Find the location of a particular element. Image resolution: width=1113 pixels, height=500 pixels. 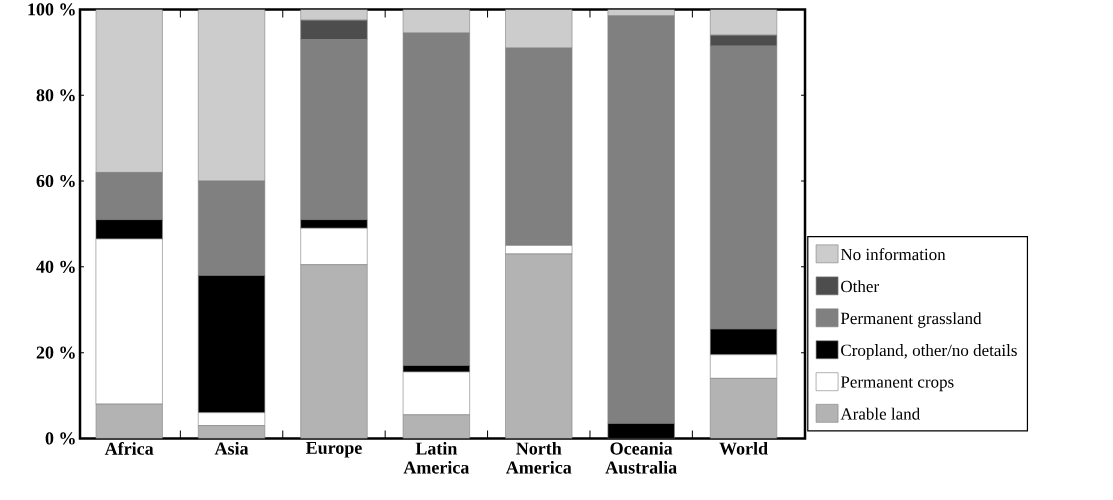

x-tick-label: Oceania Australia is located at coordinates (641, 457).